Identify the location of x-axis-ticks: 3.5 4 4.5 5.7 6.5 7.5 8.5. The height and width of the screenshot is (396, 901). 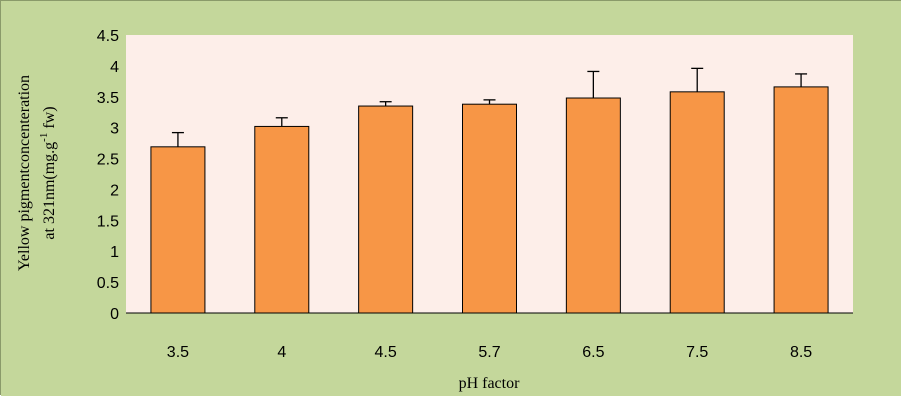
(489, 352).